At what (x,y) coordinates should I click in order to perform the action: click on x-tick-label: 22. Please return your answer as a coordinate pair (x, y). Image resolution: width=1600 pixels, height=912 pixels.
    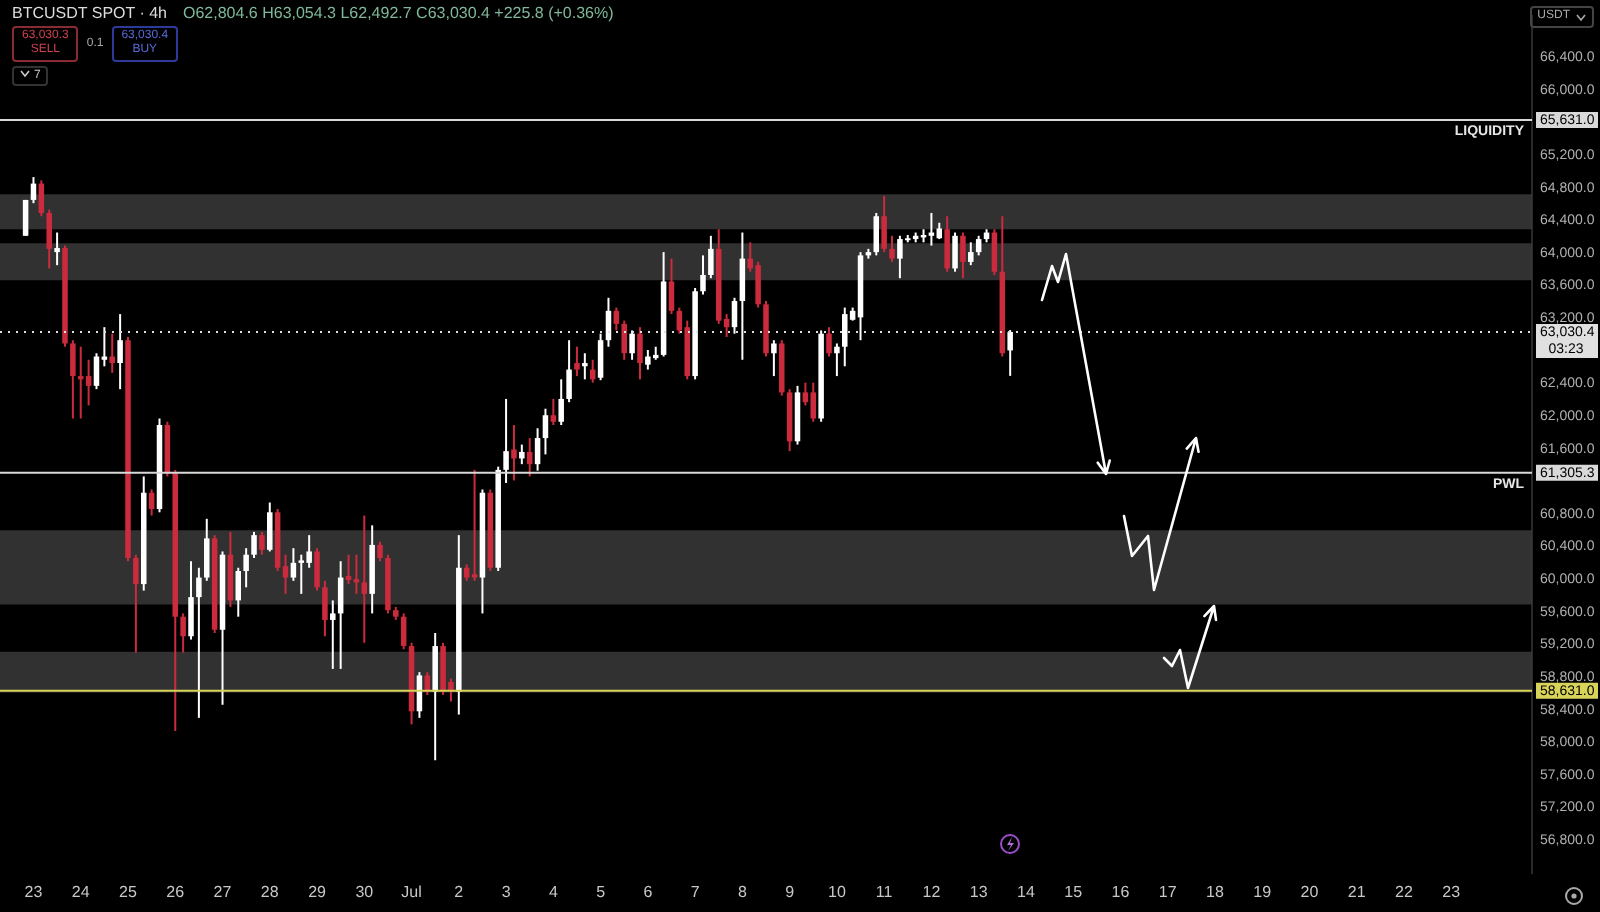
    Looking at the image, I should click on (1404, 891).